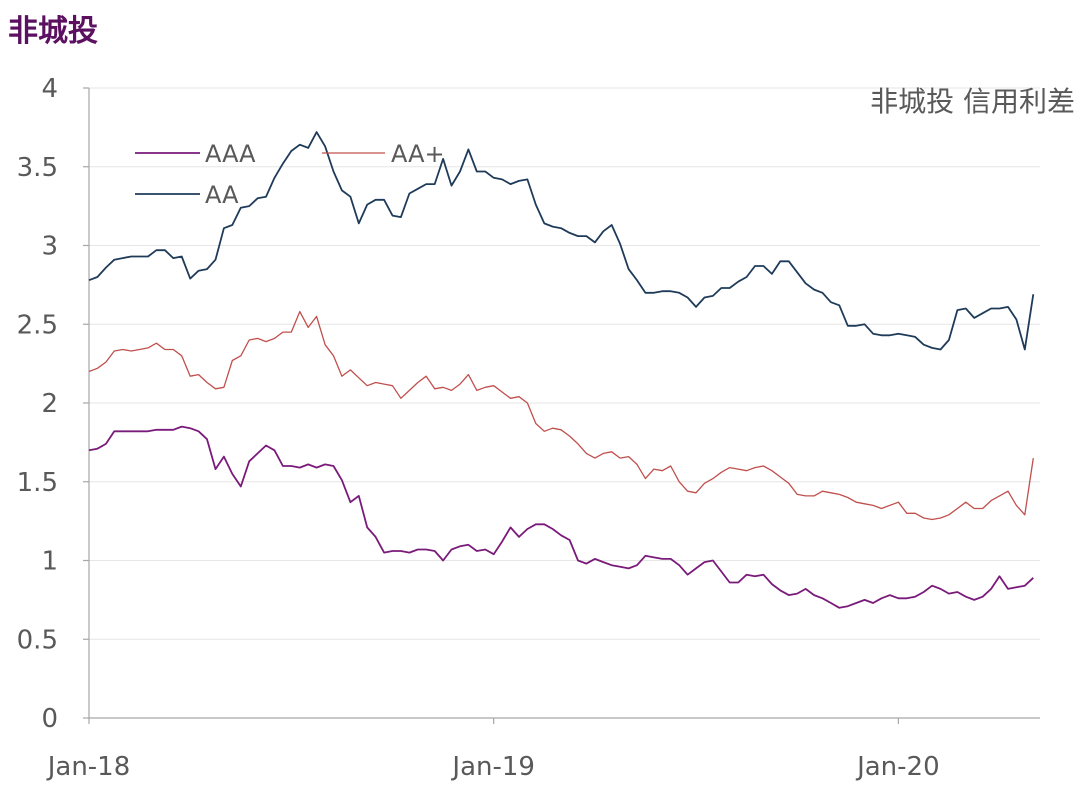 The image size is (1075, 785). What do you see at coordinates (49, 719) in the screenshot?
I see `y-tick-label: 0` at bounding box center [49, 719].